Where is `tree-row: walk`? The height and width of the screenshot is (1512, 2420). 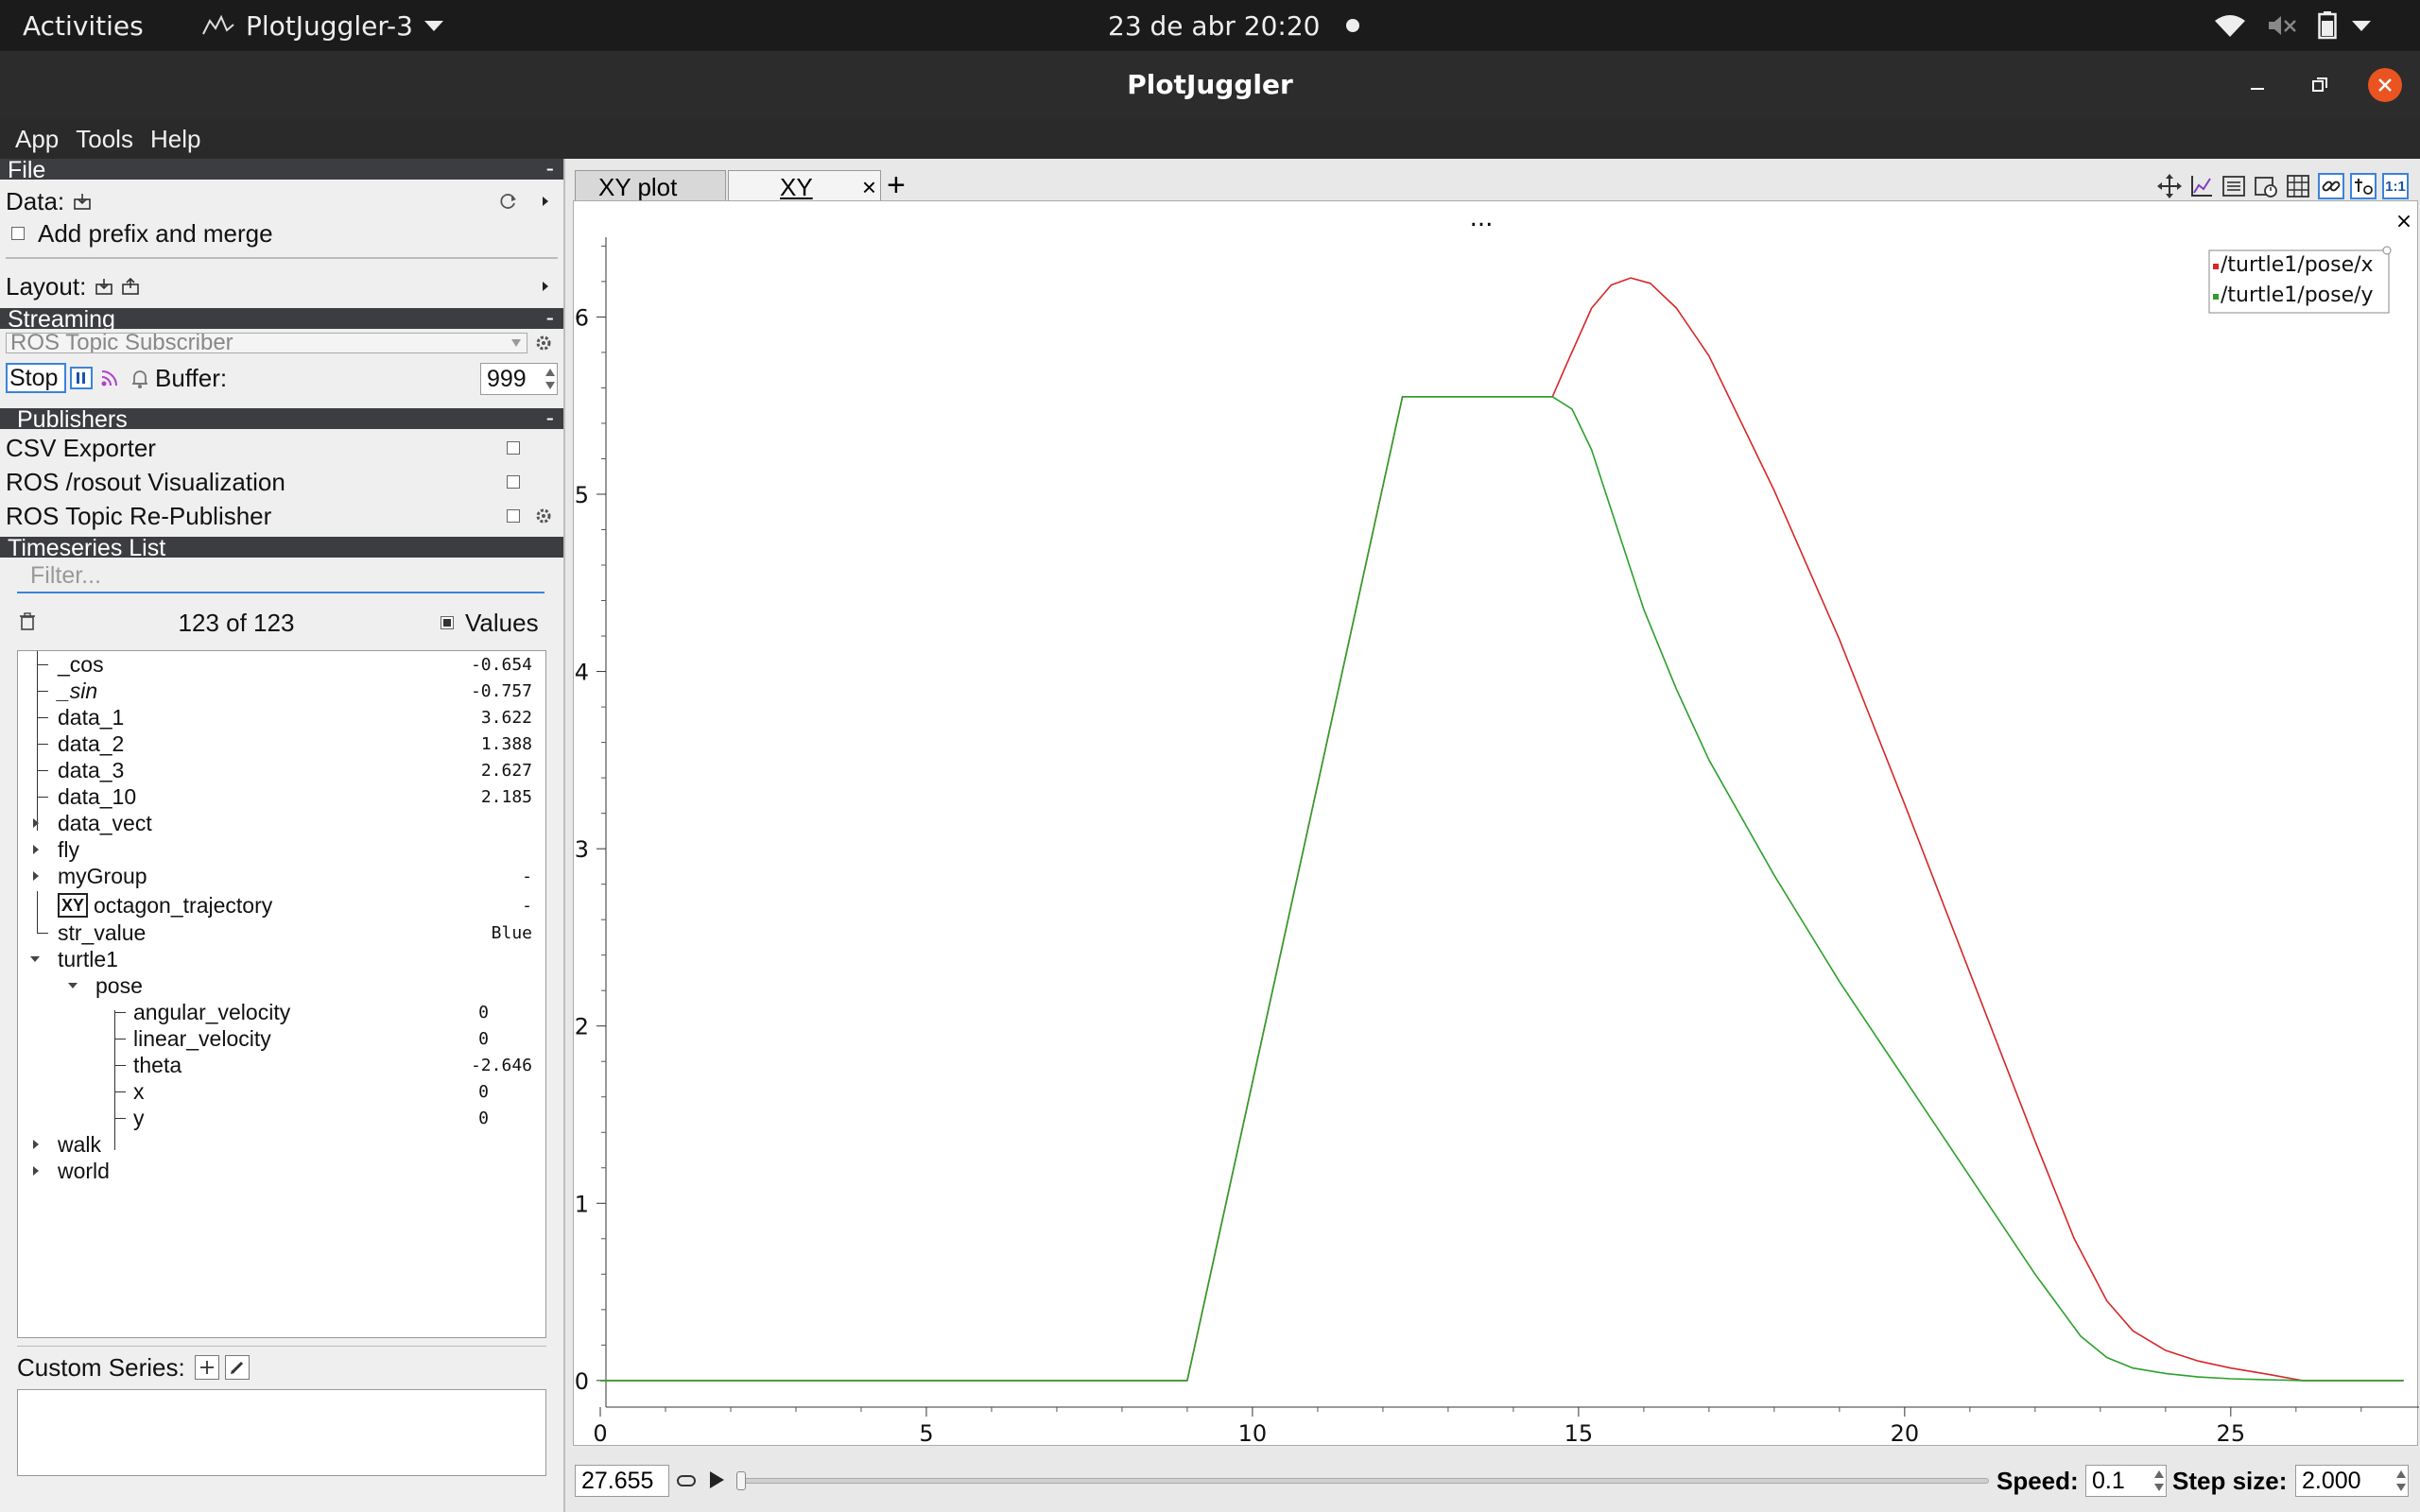
tree-row: walk is located at coordinates (281, 1144).